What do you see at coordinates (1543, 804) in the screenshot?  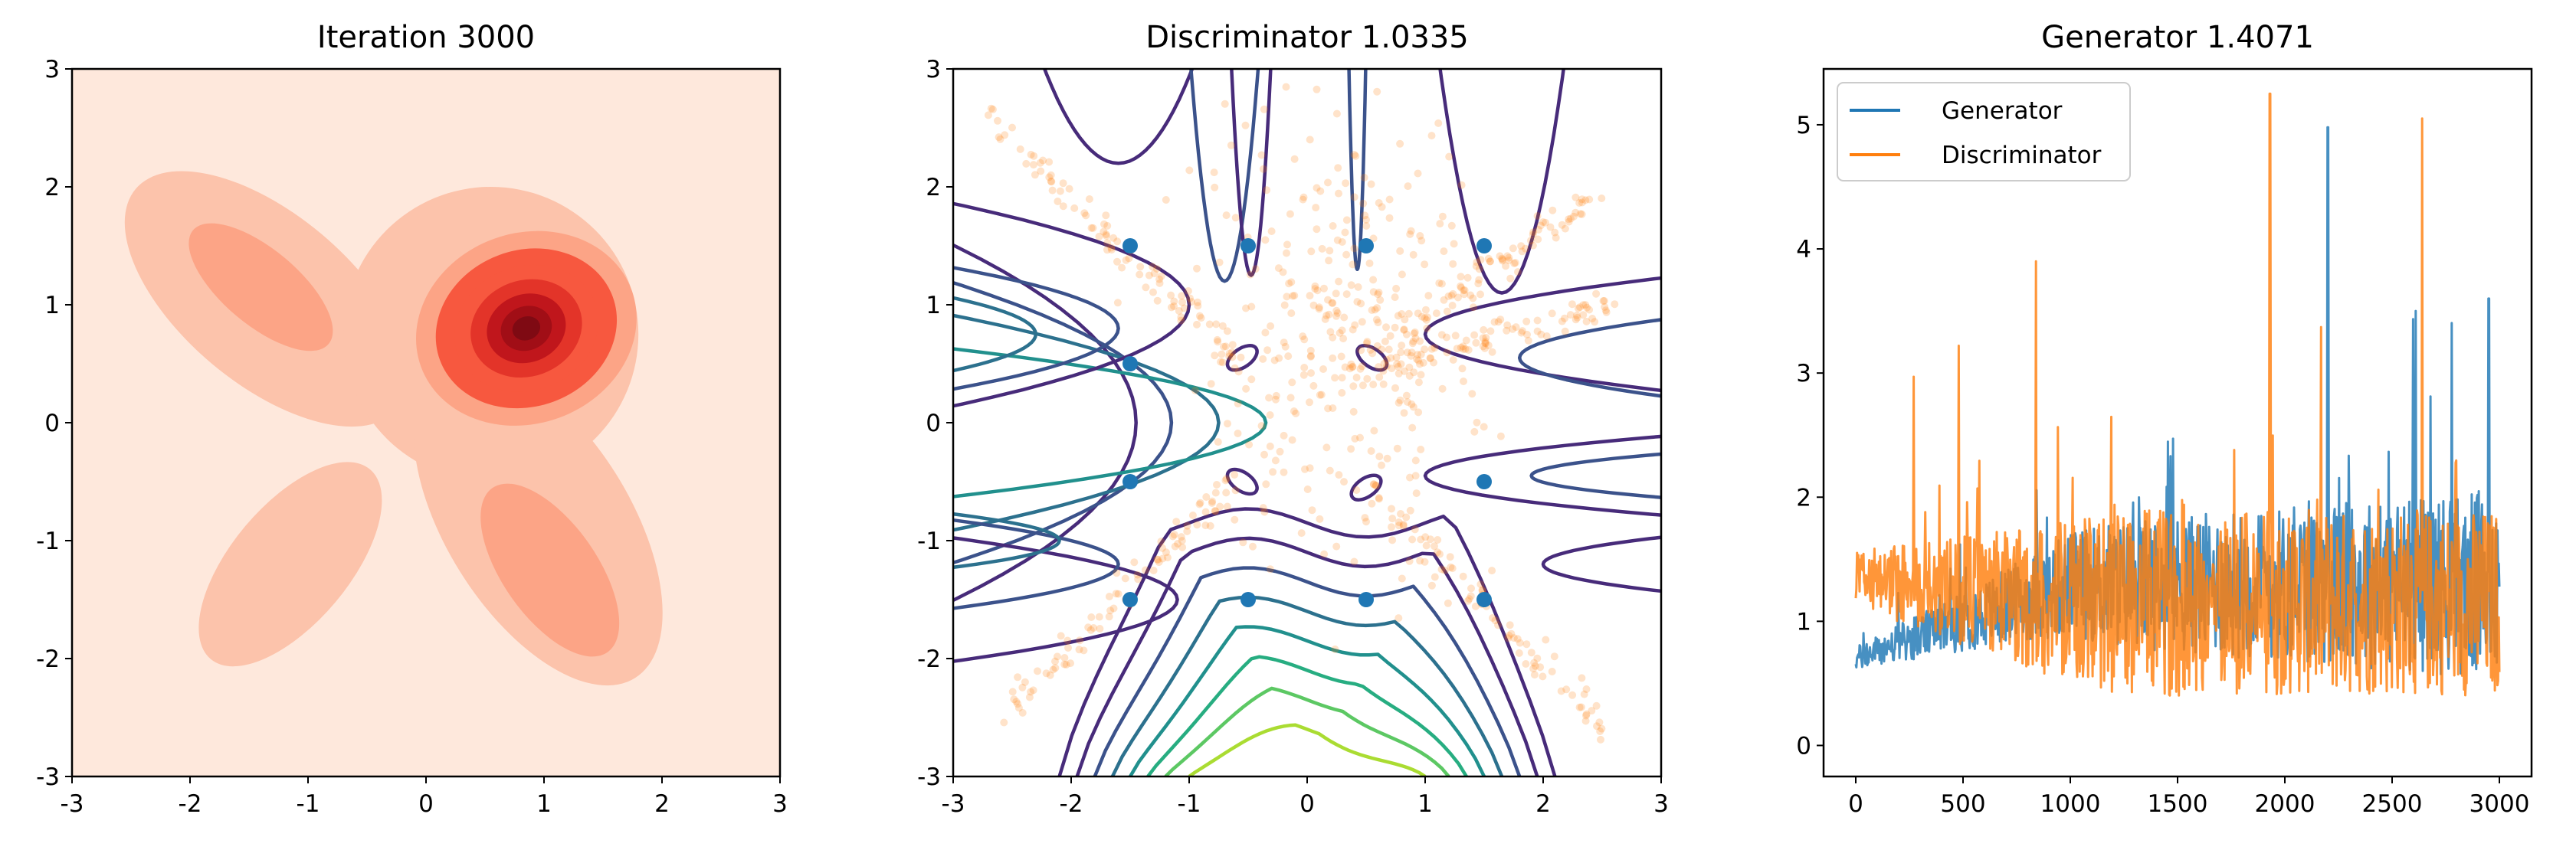 I see `x-tick-label: 2` at bounding box center [1543, 804].